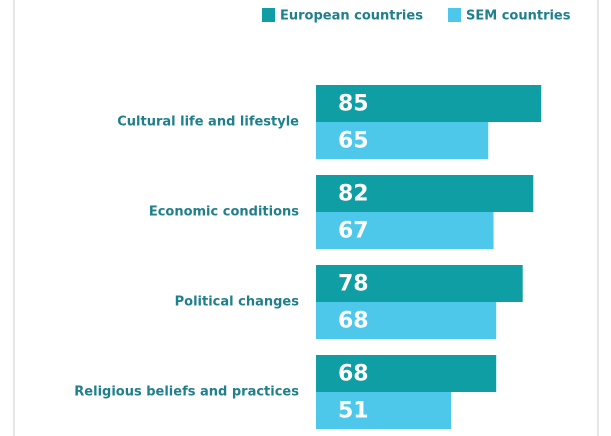 The width and height of the screenshot is (611, 436). I want to click on value-label: 67, so click(353, 231).